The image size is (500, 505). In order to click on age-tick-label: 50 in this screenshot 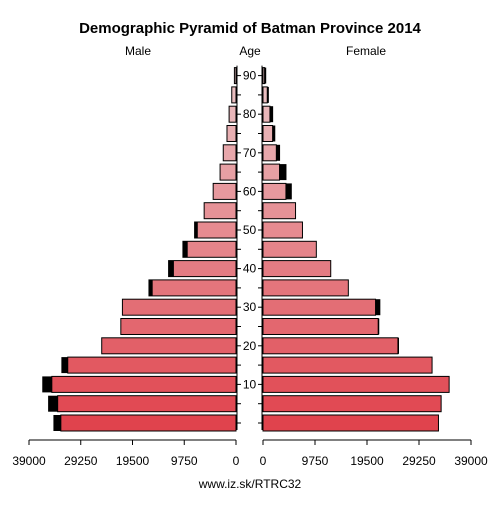, I will do `click(250, 230)`.